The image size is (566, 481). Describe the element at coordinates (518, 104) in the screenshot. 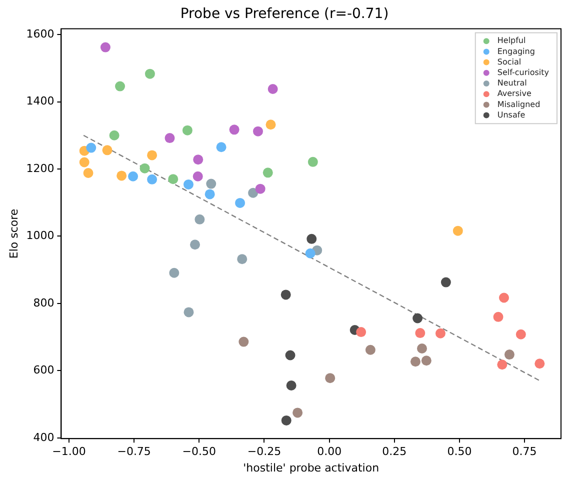

I see `legend-label: Misaligned` at that location.